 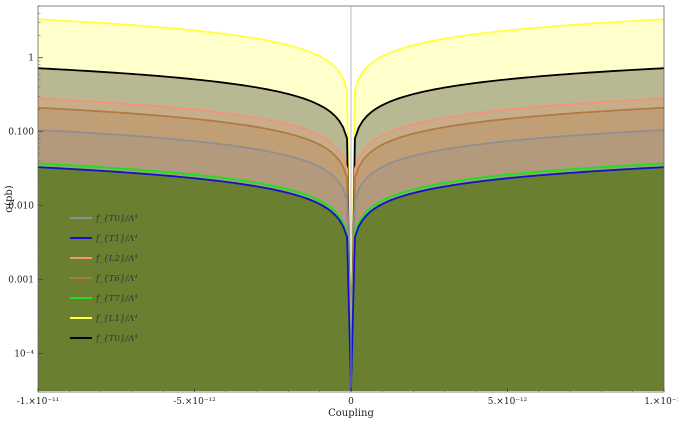 I want to click on y-tick-label: 0.010, so click(x=21, y=207).